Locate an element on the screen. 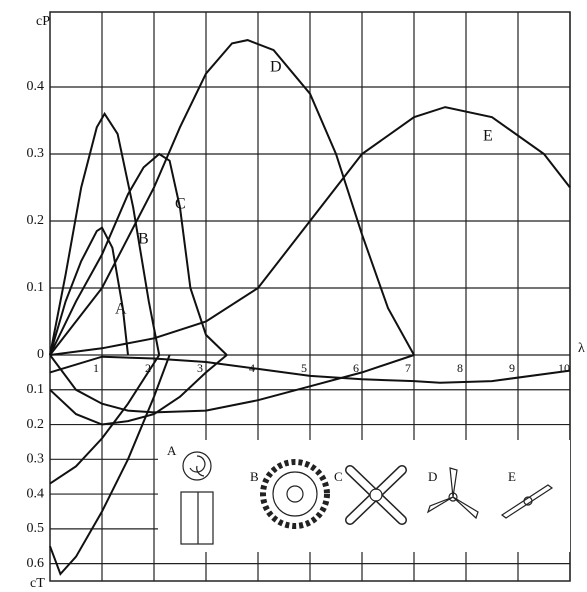  y2-tick-label: 0.1 is located at coordinates (36, 389).